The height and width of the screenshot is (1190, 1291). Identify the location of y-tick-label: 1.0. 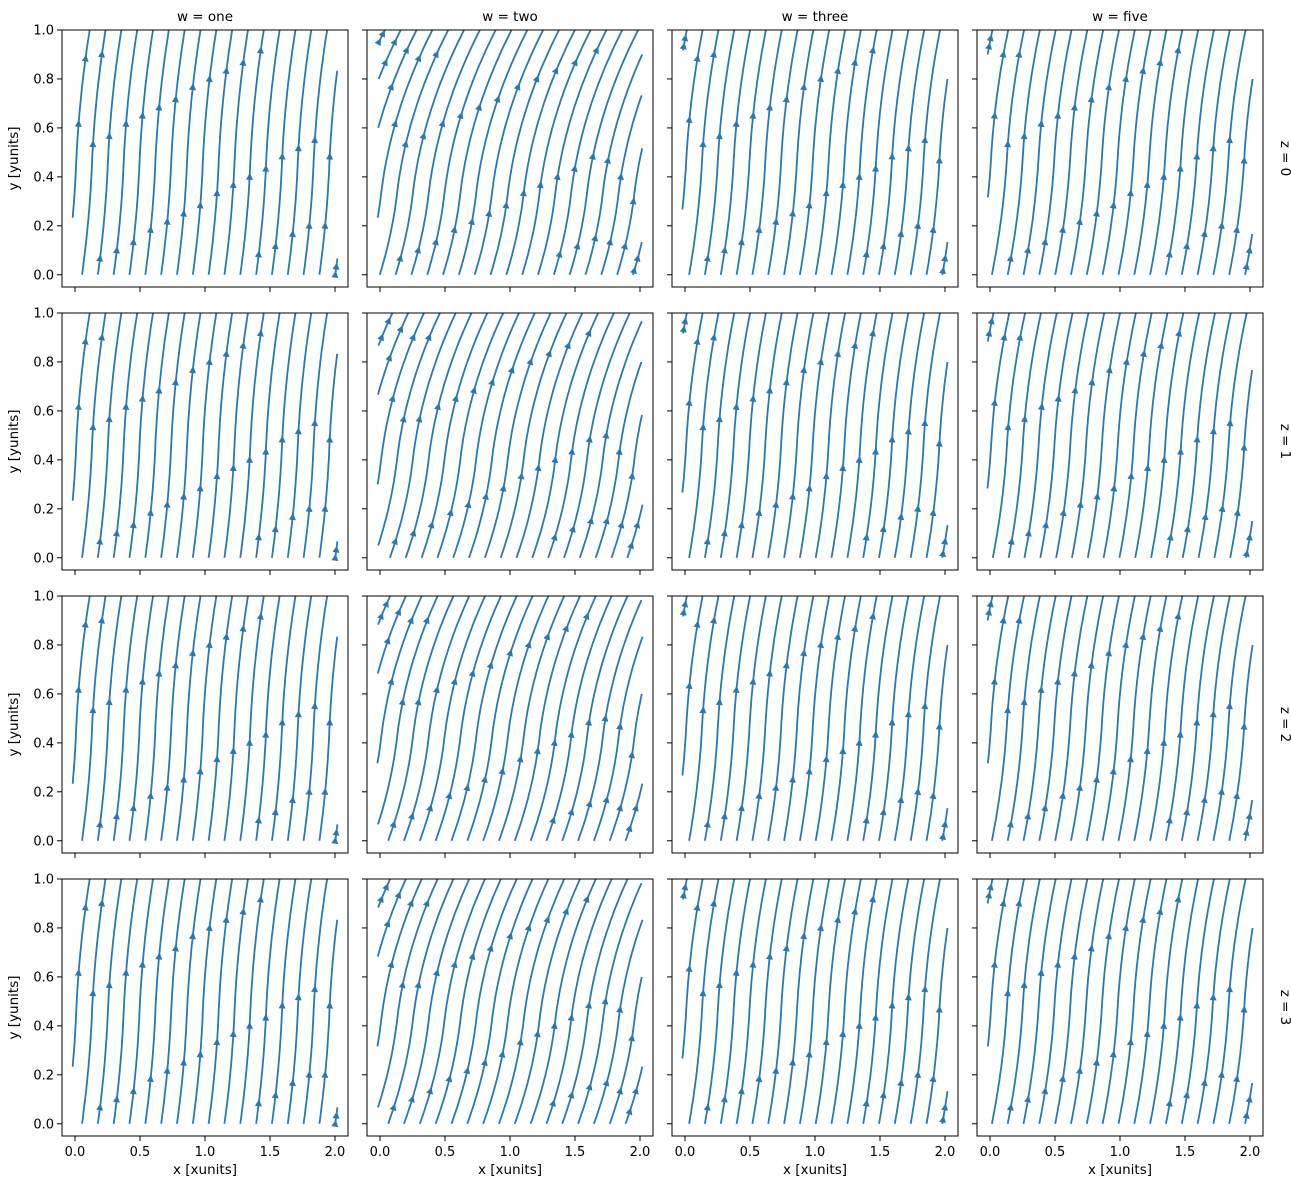
(43, 31).